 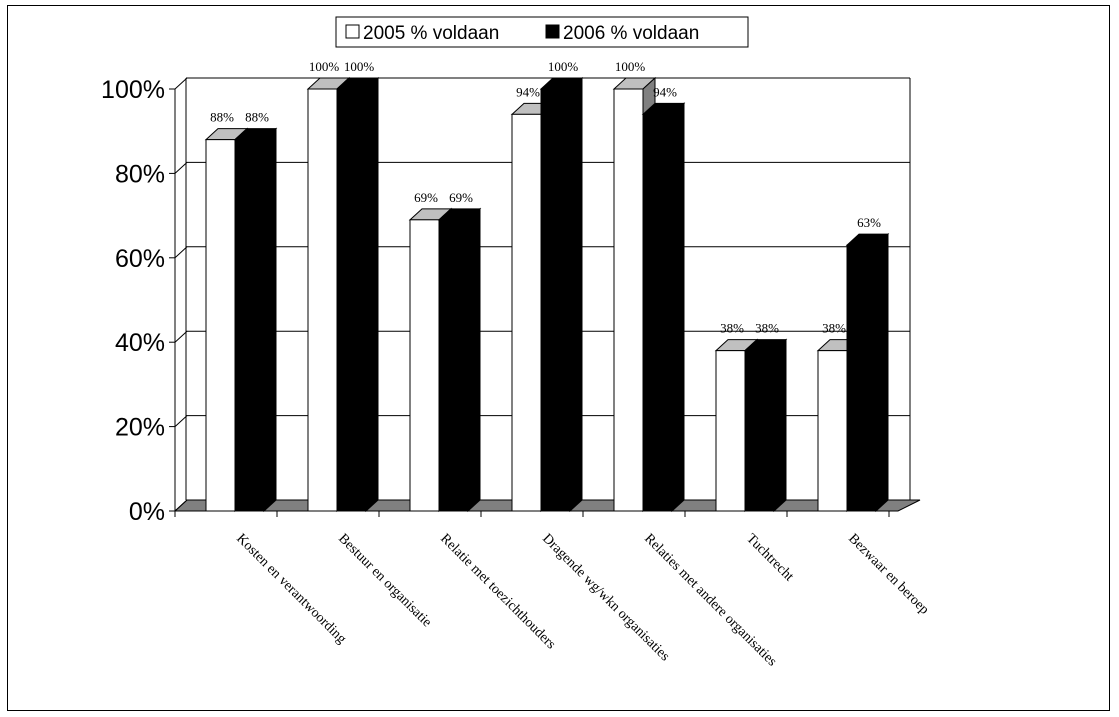 What do you see at coordinates (769, 557) in the screenshot?
I see `category-label: Tuchtrecht` at bounding box center [769, 557].